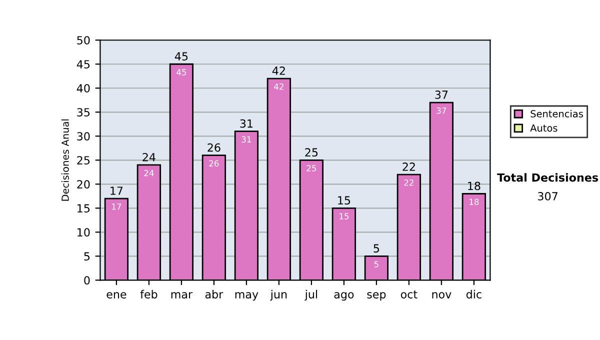 Image resolution: width=600 pixels, height=340 pixels. Describe the element at coordinates (311, 295) in the screenshot. I see `x-tick-label: jul` at that location.